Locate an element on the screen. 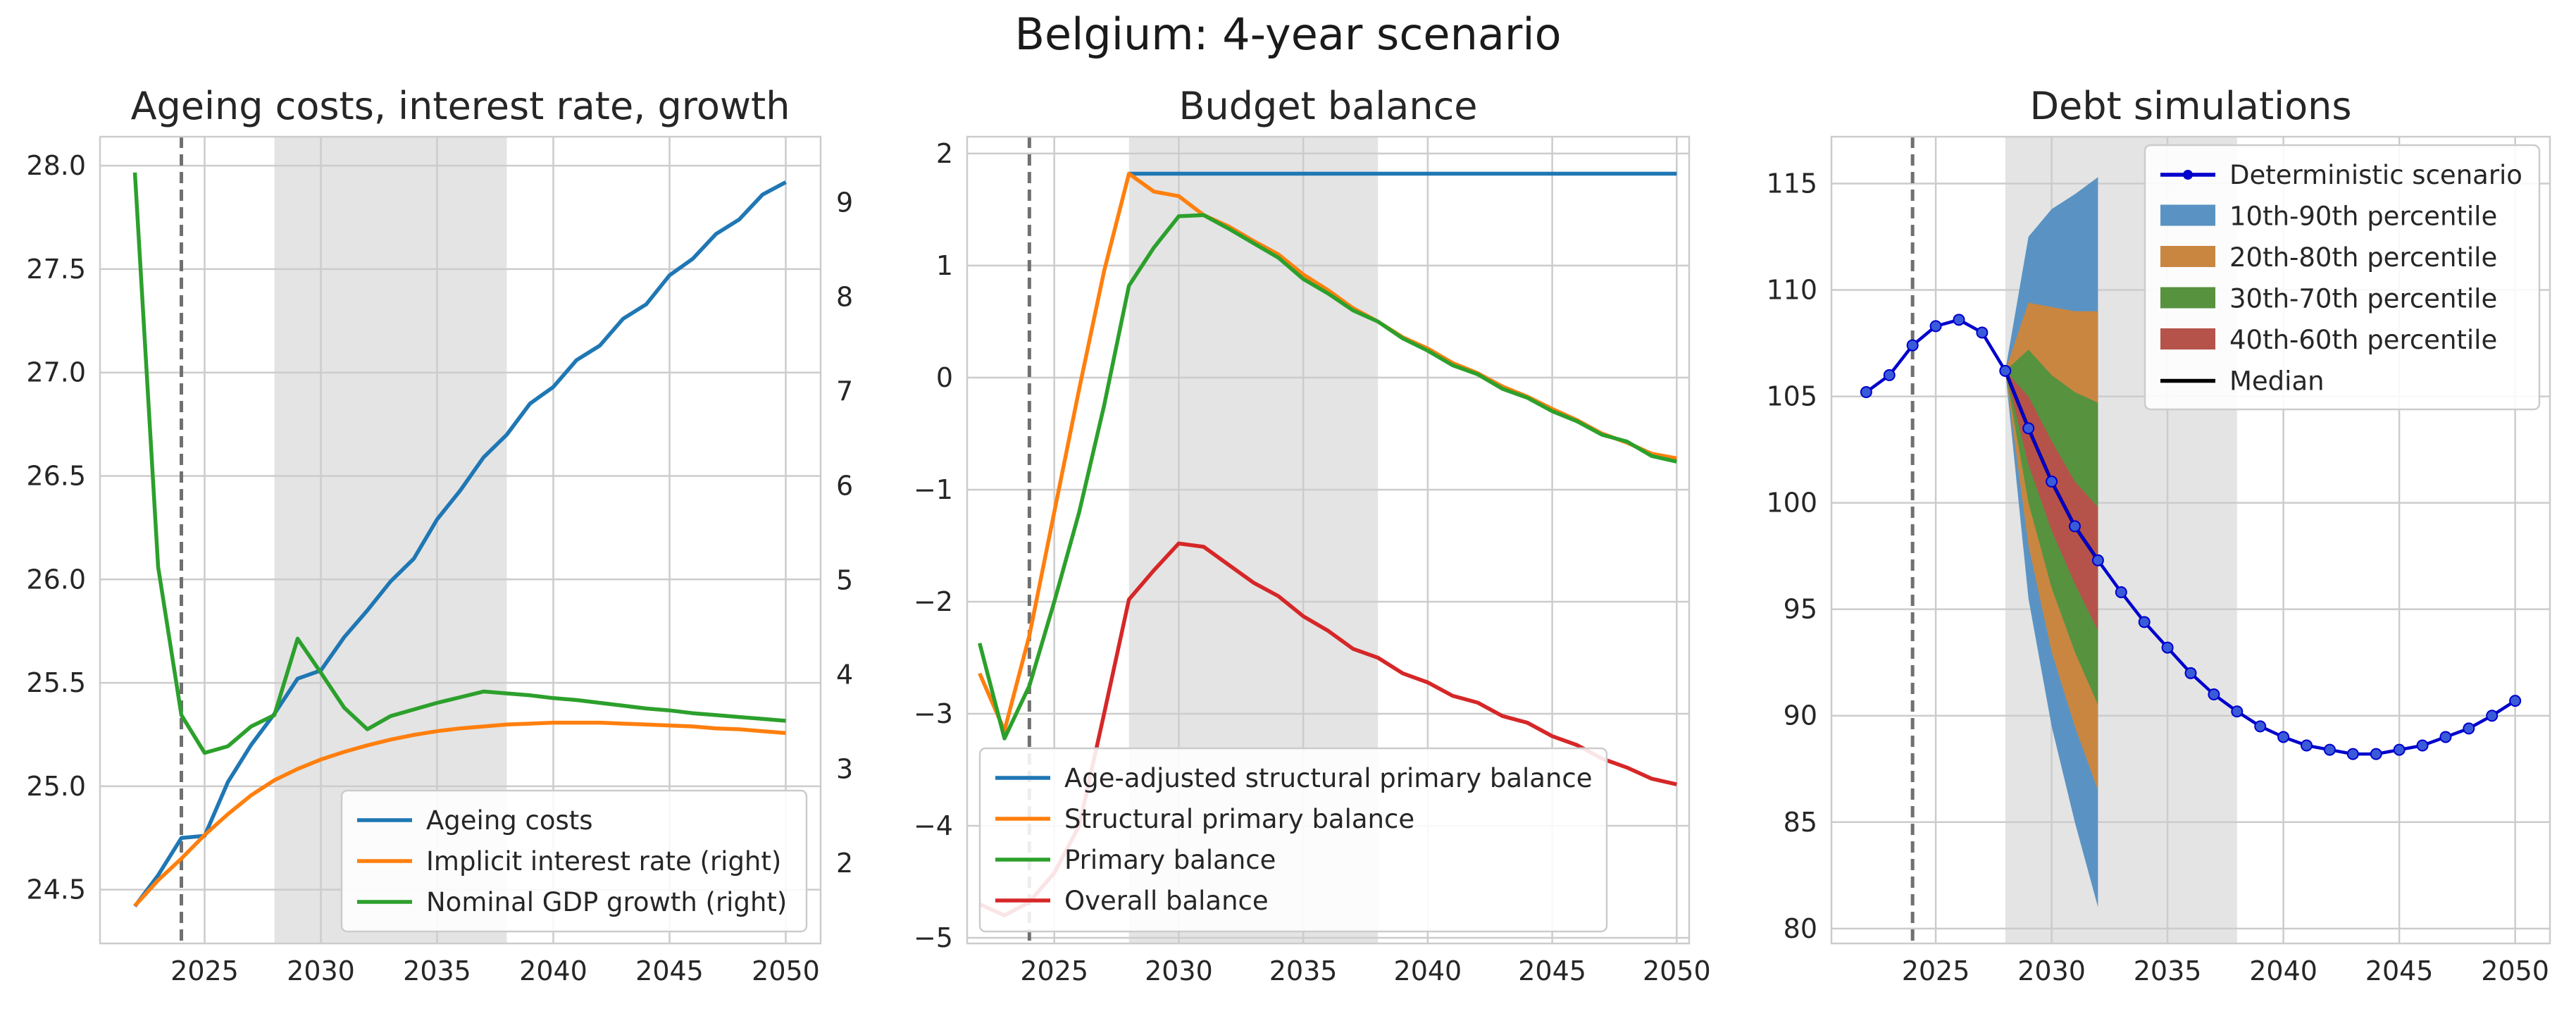 This screenshot has height=1009, width=2576. y-tick-label: 26.5 is located at coordinates (56, 475).